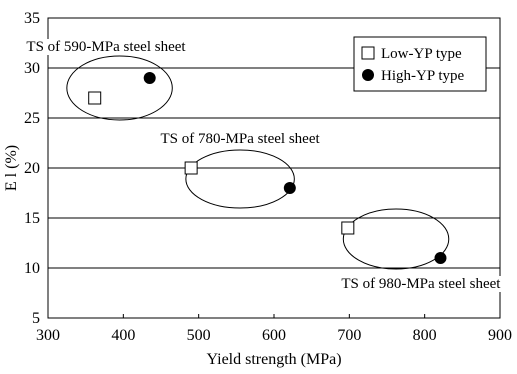  I want to click on annotation-label: TS of 590-MPa steel sheet, so click(106, 47).